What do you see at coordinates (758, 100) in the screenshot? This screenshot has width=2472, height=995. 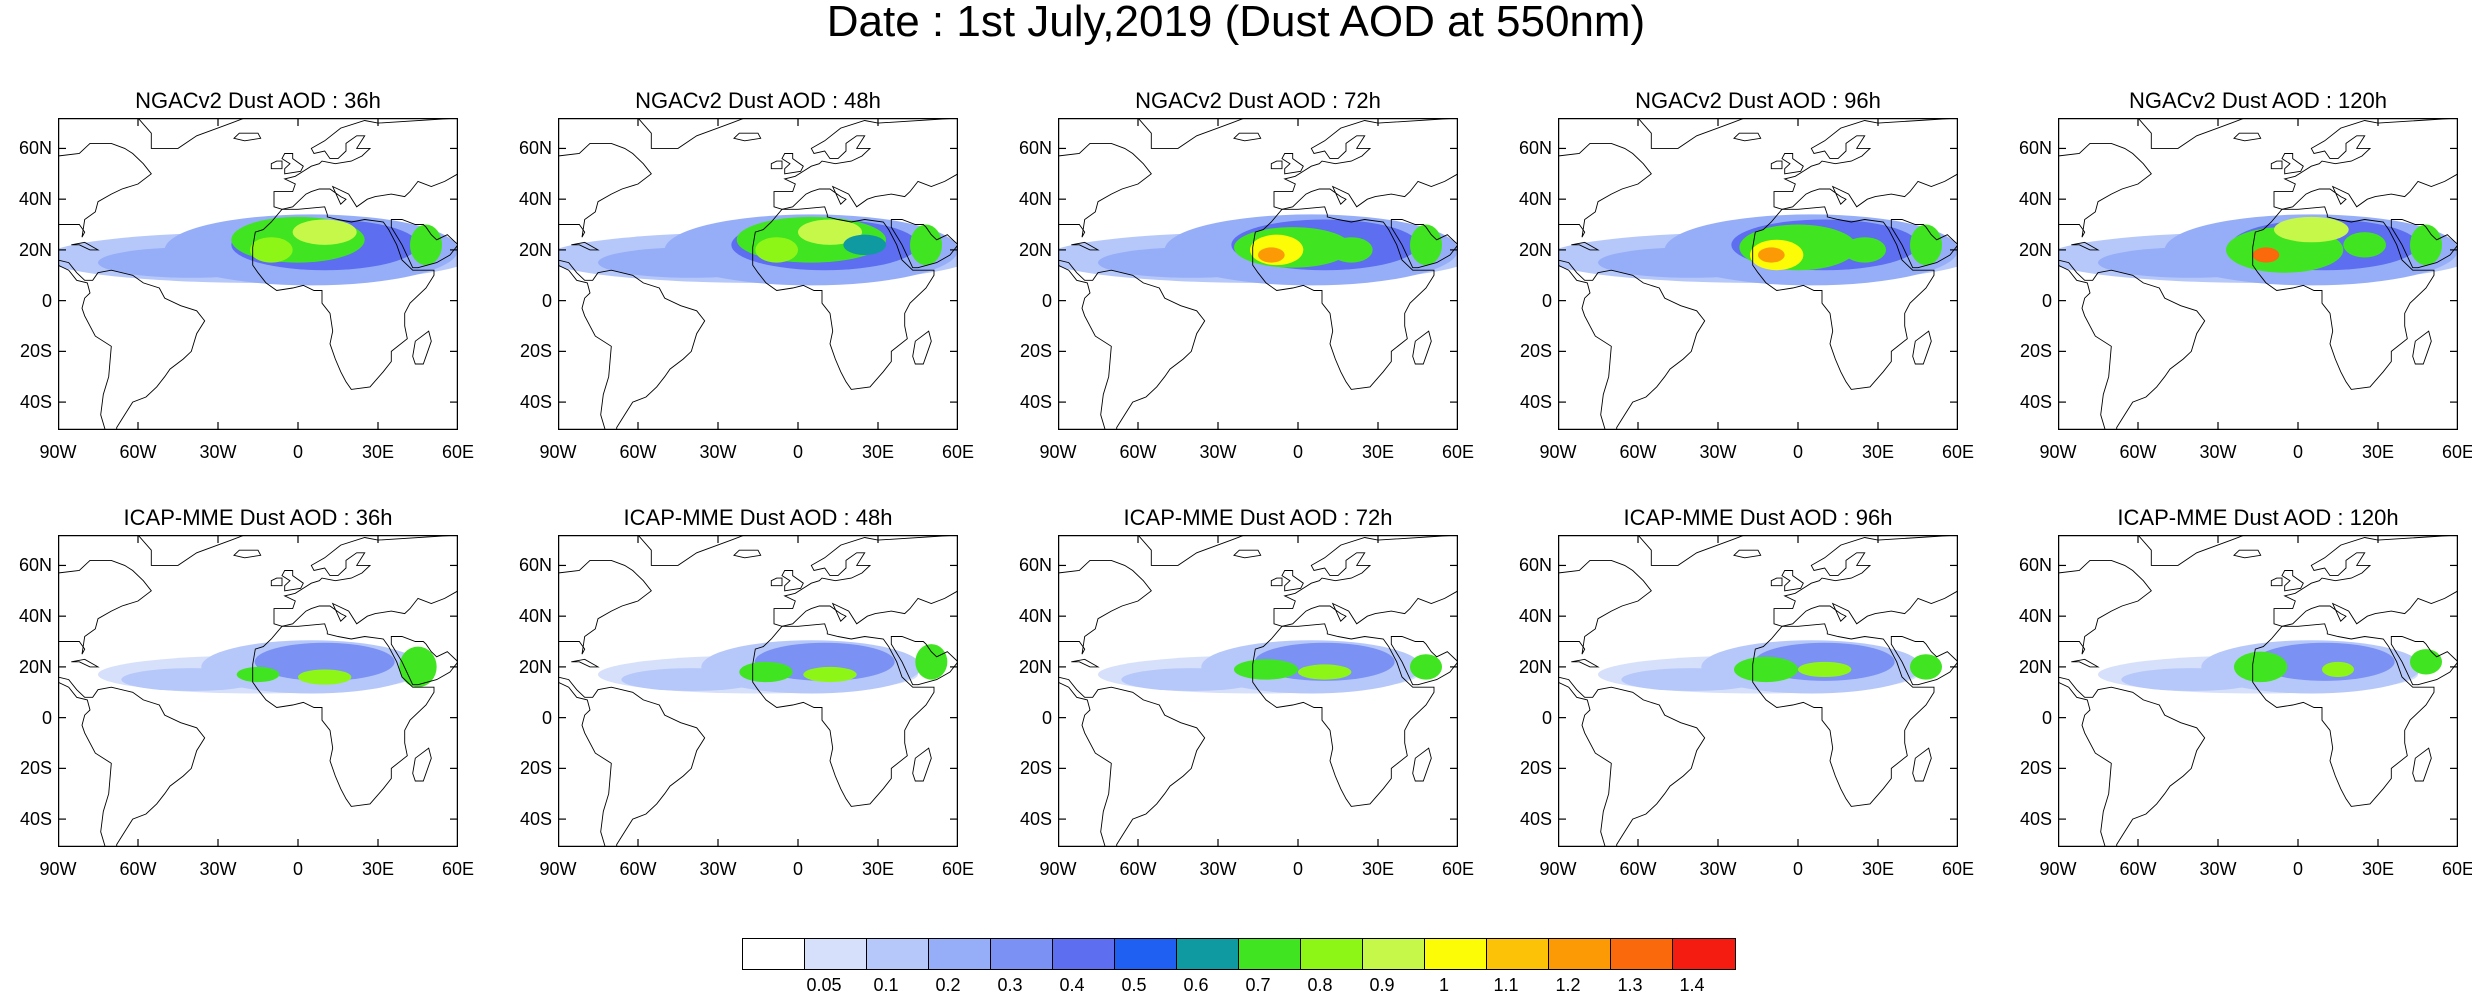 I see `panel-title: NGACv2 Dust AOD : 48h` at bounding box center [758, 100].